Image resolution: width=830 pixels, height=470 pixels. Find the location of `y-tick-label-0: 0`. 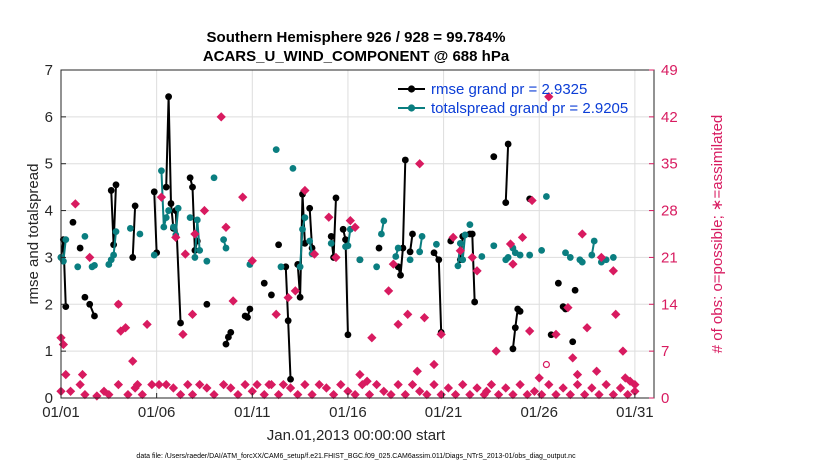

y-tick-label-0: 0 is located at coordinates (49, 398).